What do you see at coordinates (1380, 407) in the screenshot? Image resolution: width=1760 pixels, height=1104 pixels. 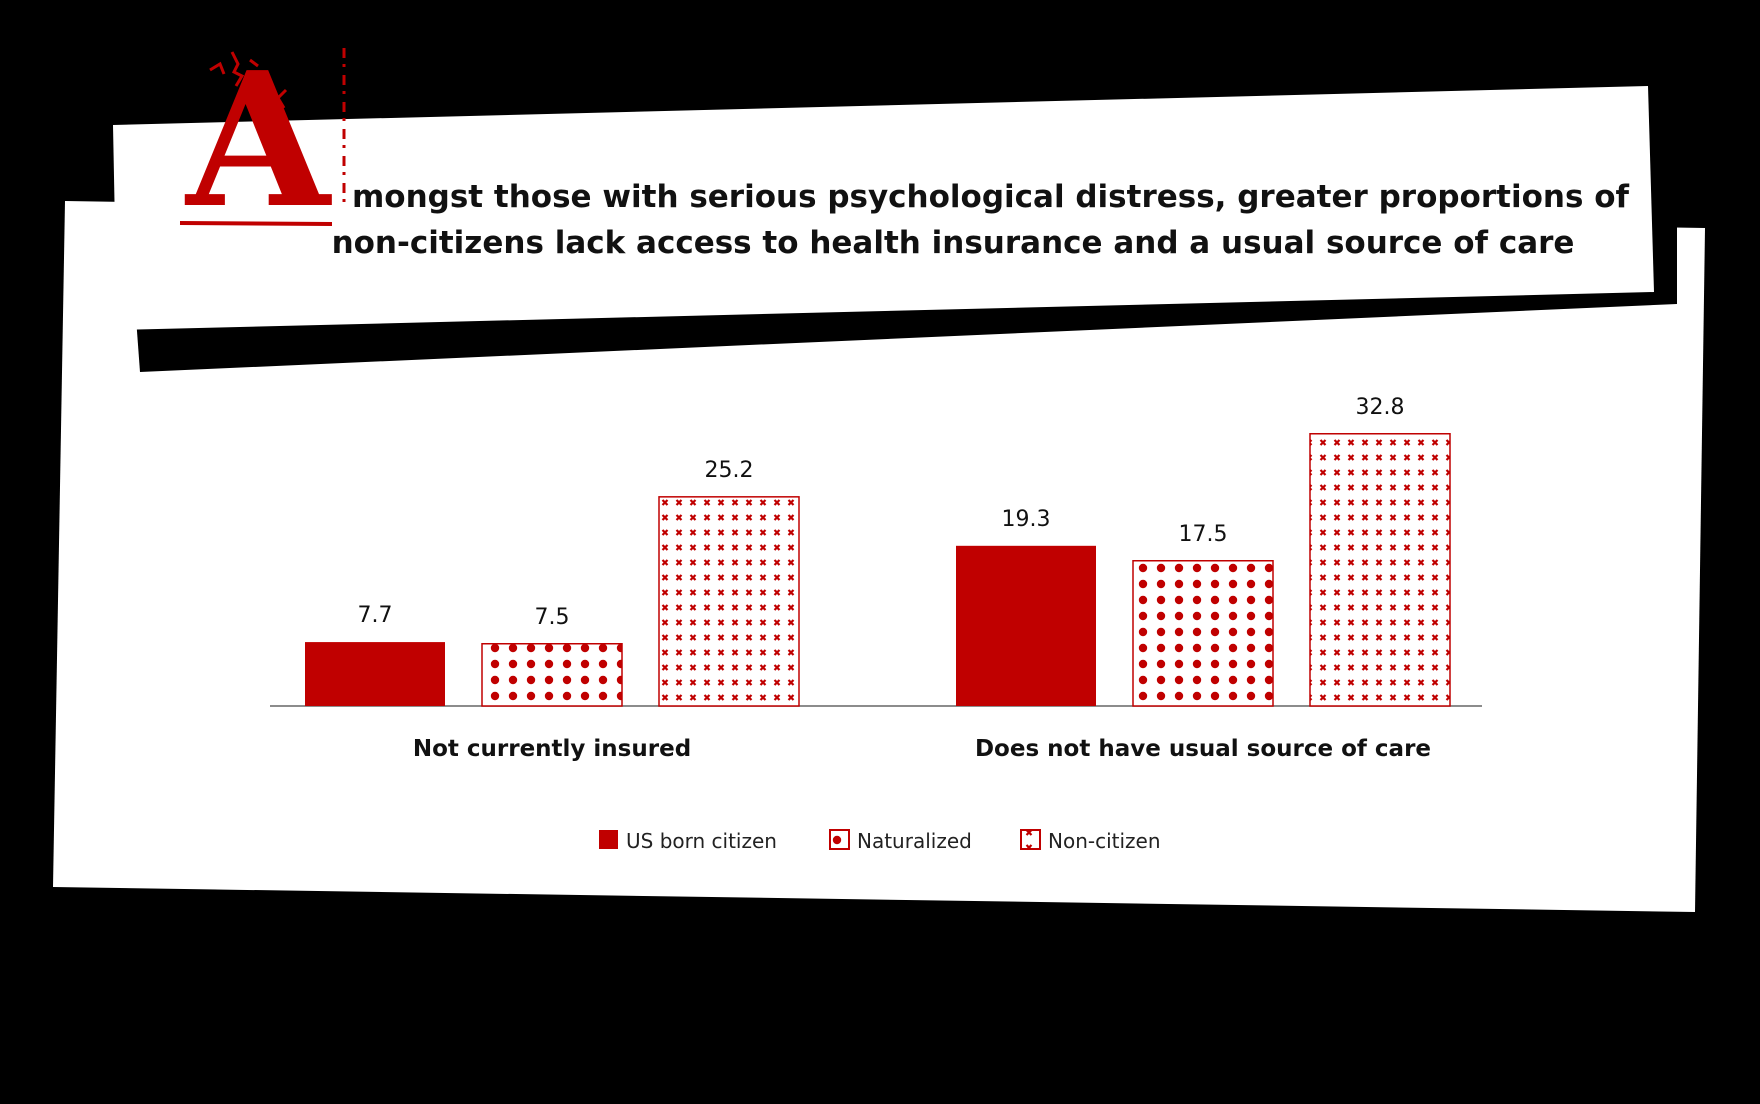 I see `data-label: 32.8` at bounding box center [1380, 407].